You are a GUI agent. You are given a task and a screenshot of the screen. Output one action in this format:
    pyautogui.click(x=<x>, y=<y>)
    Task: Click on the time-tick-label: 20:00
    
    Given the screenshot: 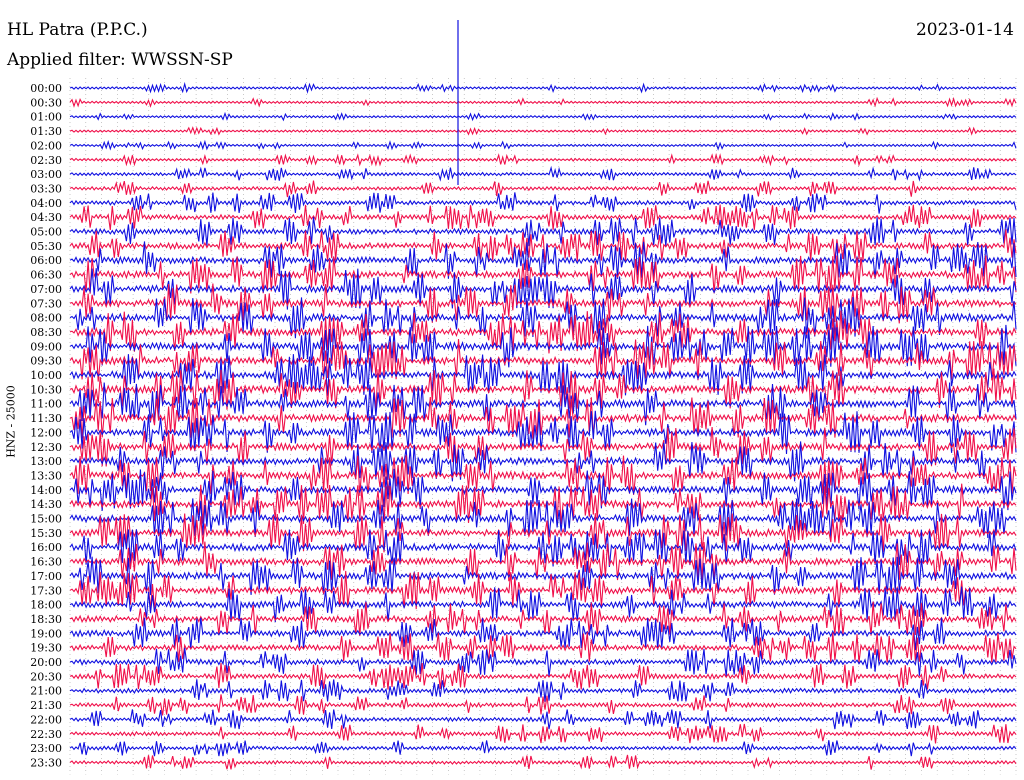 What is the action you would take?
    pyautogui.click(x=46, y=662)
    